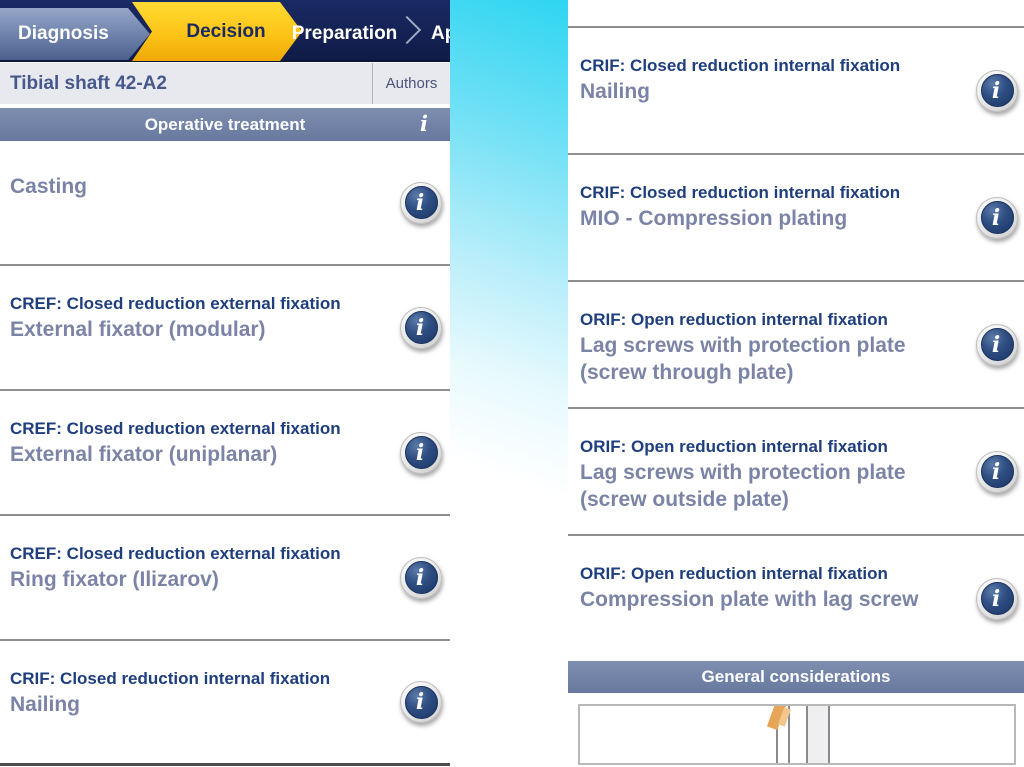 This screenshot has height=767, width=1024. Describe the element at coordinates (63, 33) in the screenshot. I see `tab-diagnosis-label: Diagnosis` at that location.